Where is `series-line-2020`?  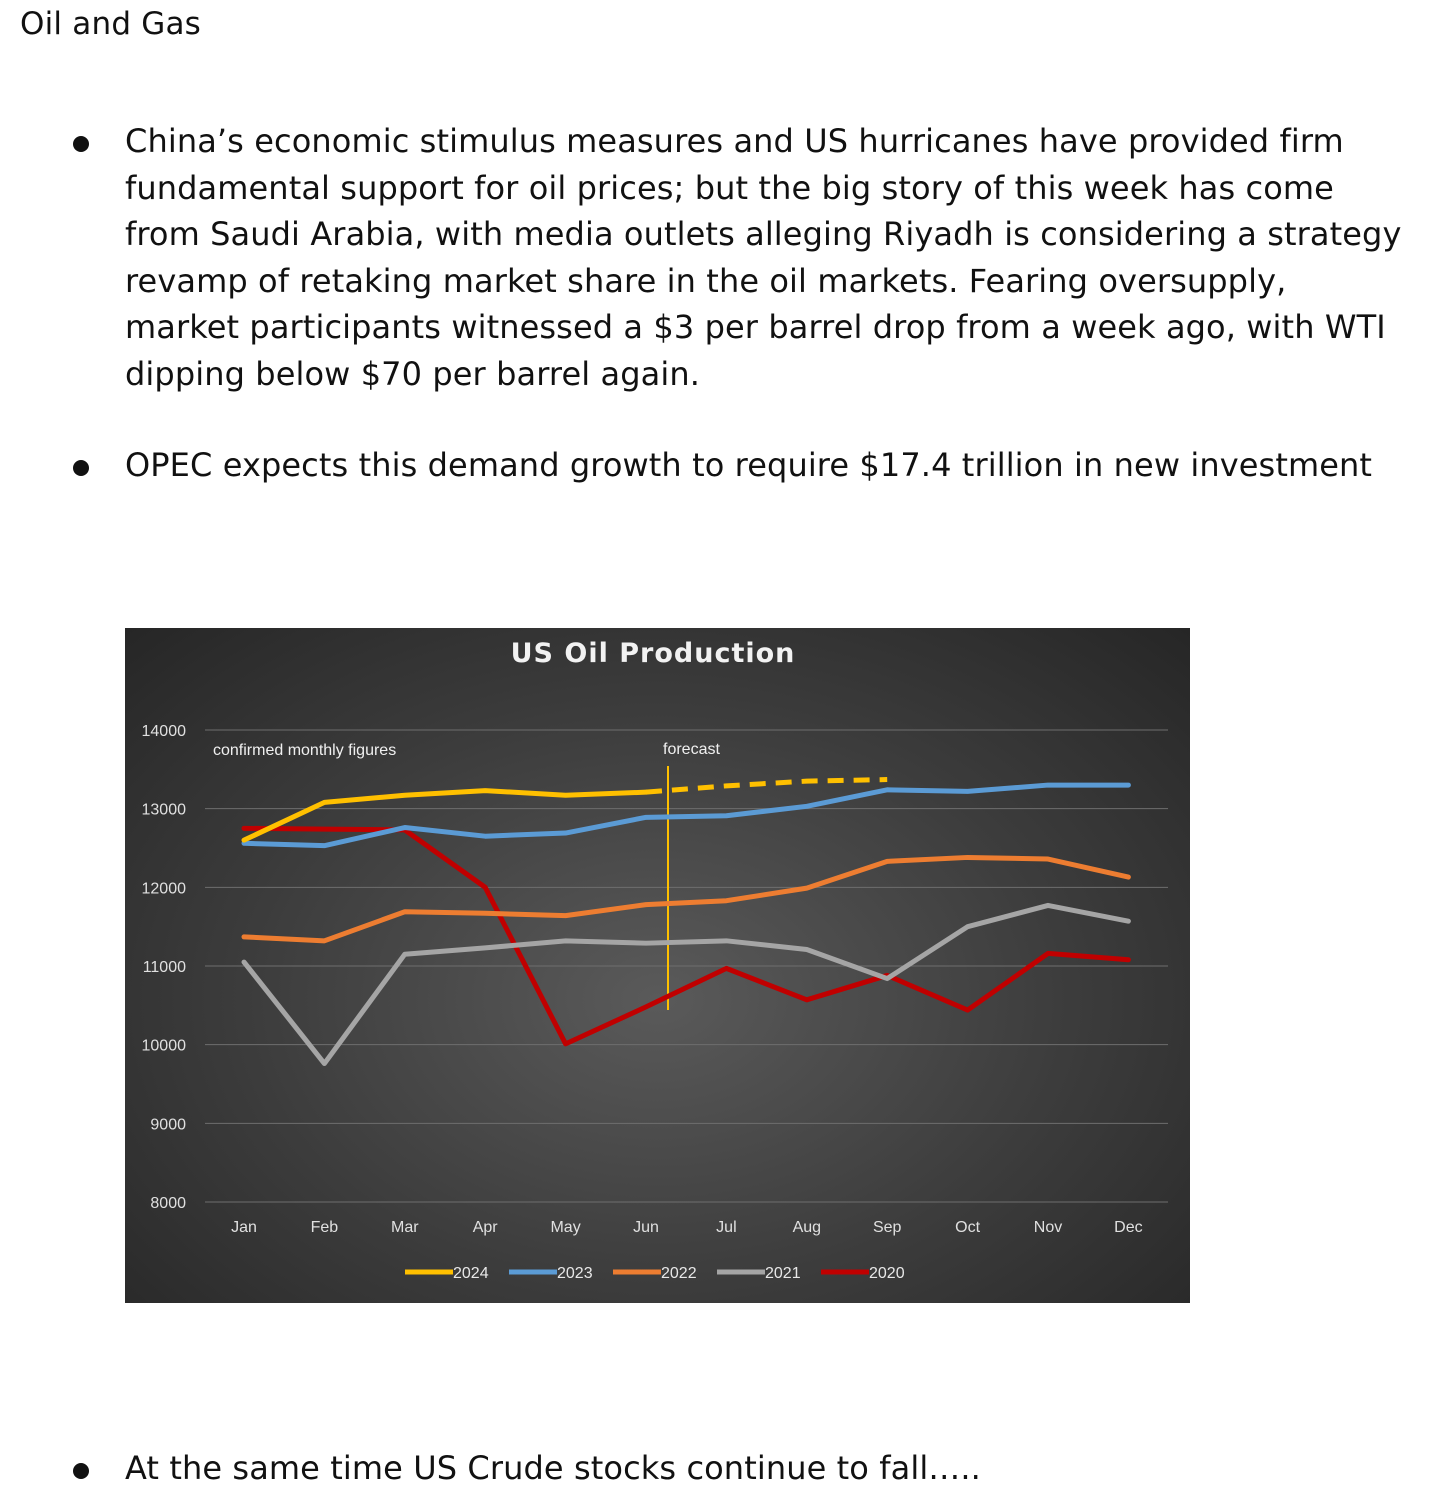
series-line-2020 is located at coordinates (686, 936).